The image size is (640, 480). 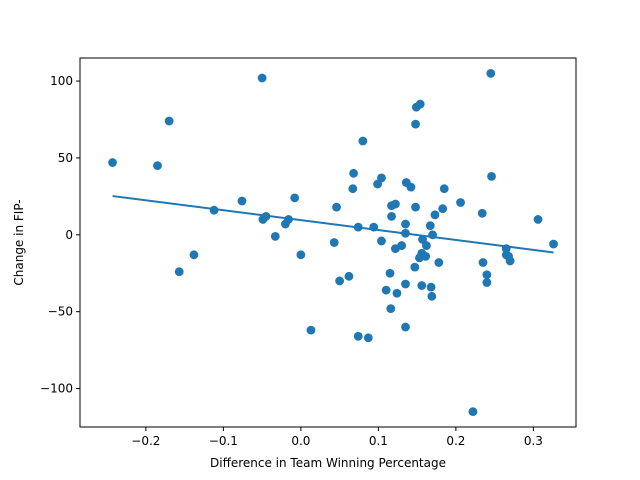 What do you see at coordinates (69, 235) in the screenshot?
I see `y-tick-label: 0` at bounding box center [69, 235].